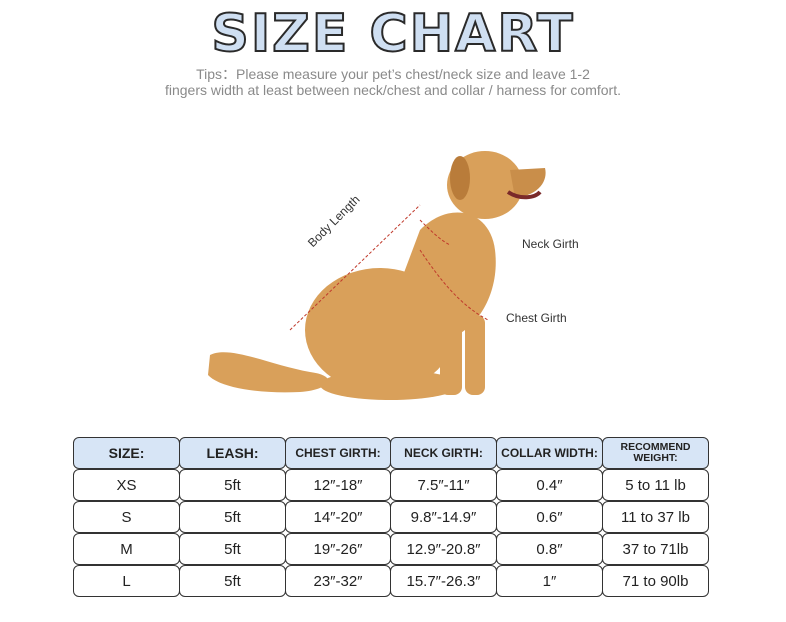 The height and width of the screenshot is (622, 786). I want to click on table-cell: 7.5″-11″, so click(443, 485).